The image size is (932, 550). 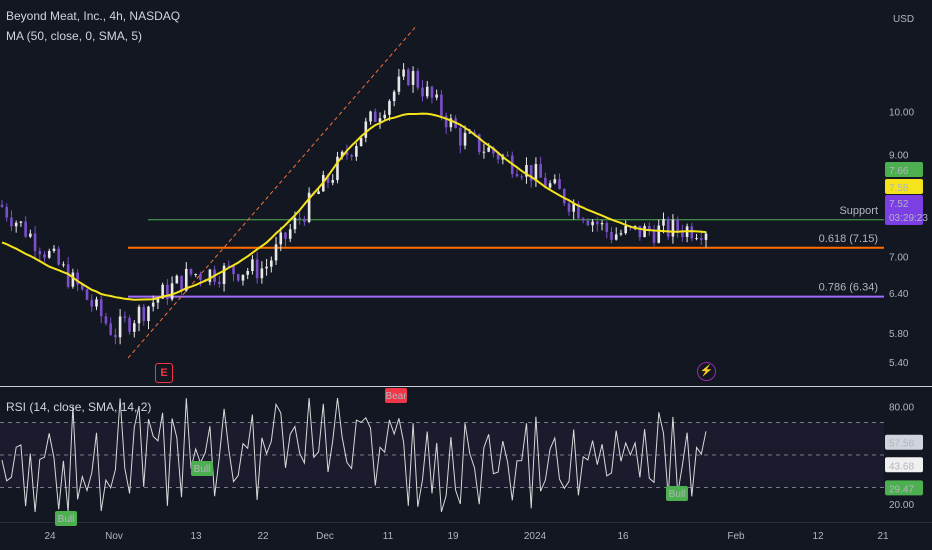 I want to click on ma-legend: MA (50, close, 0, SMA, 5), so click(x=74, y=36).